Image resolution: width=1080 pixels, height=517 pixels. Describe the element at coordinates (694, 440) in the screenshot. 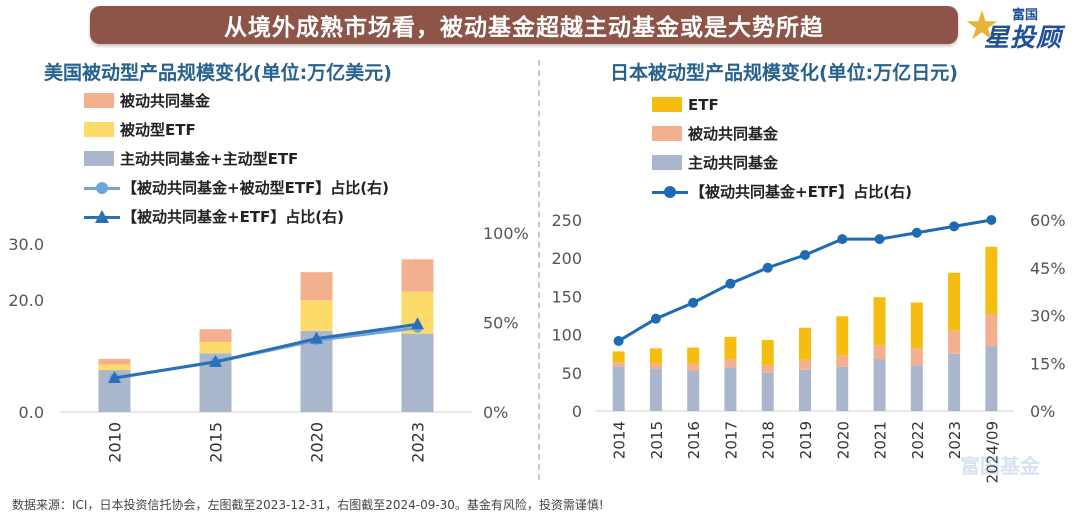

I see `x-tick-label: 2016` at that location.